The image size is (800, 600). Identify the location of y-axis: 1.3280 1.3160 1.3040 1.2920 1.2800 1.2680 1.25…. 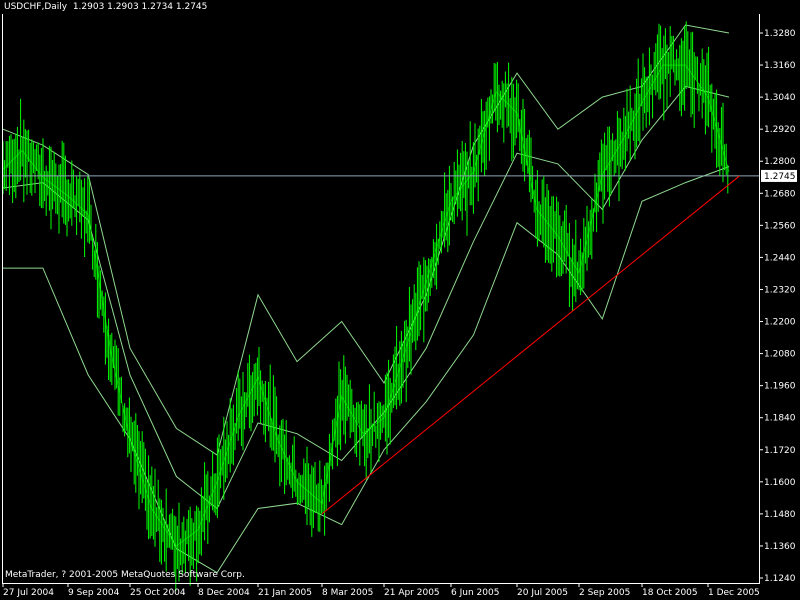
(777, 306).